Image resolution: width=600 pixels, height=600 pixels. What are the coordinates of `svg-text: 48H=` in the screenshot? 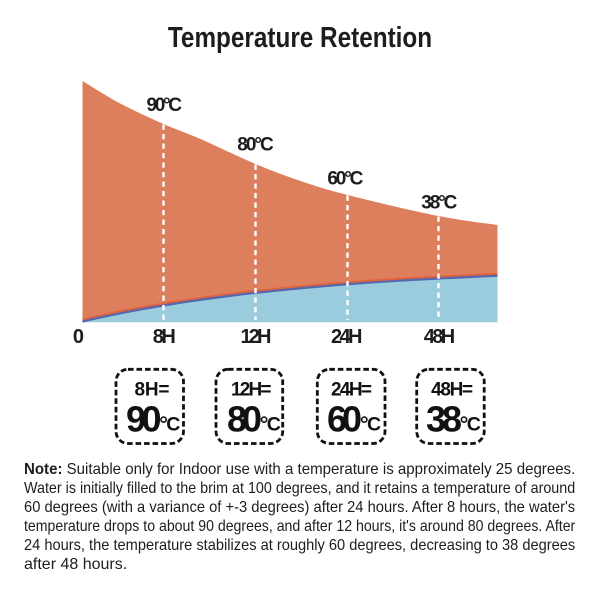 It's located at (452, 390).